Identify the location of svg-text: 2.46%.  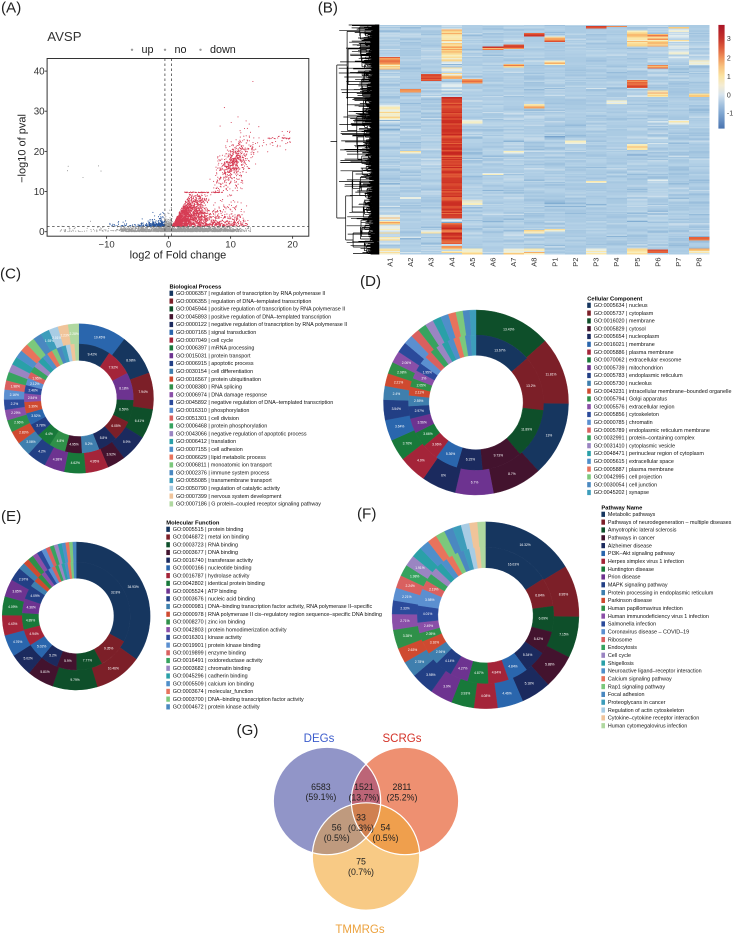
(33, 391).